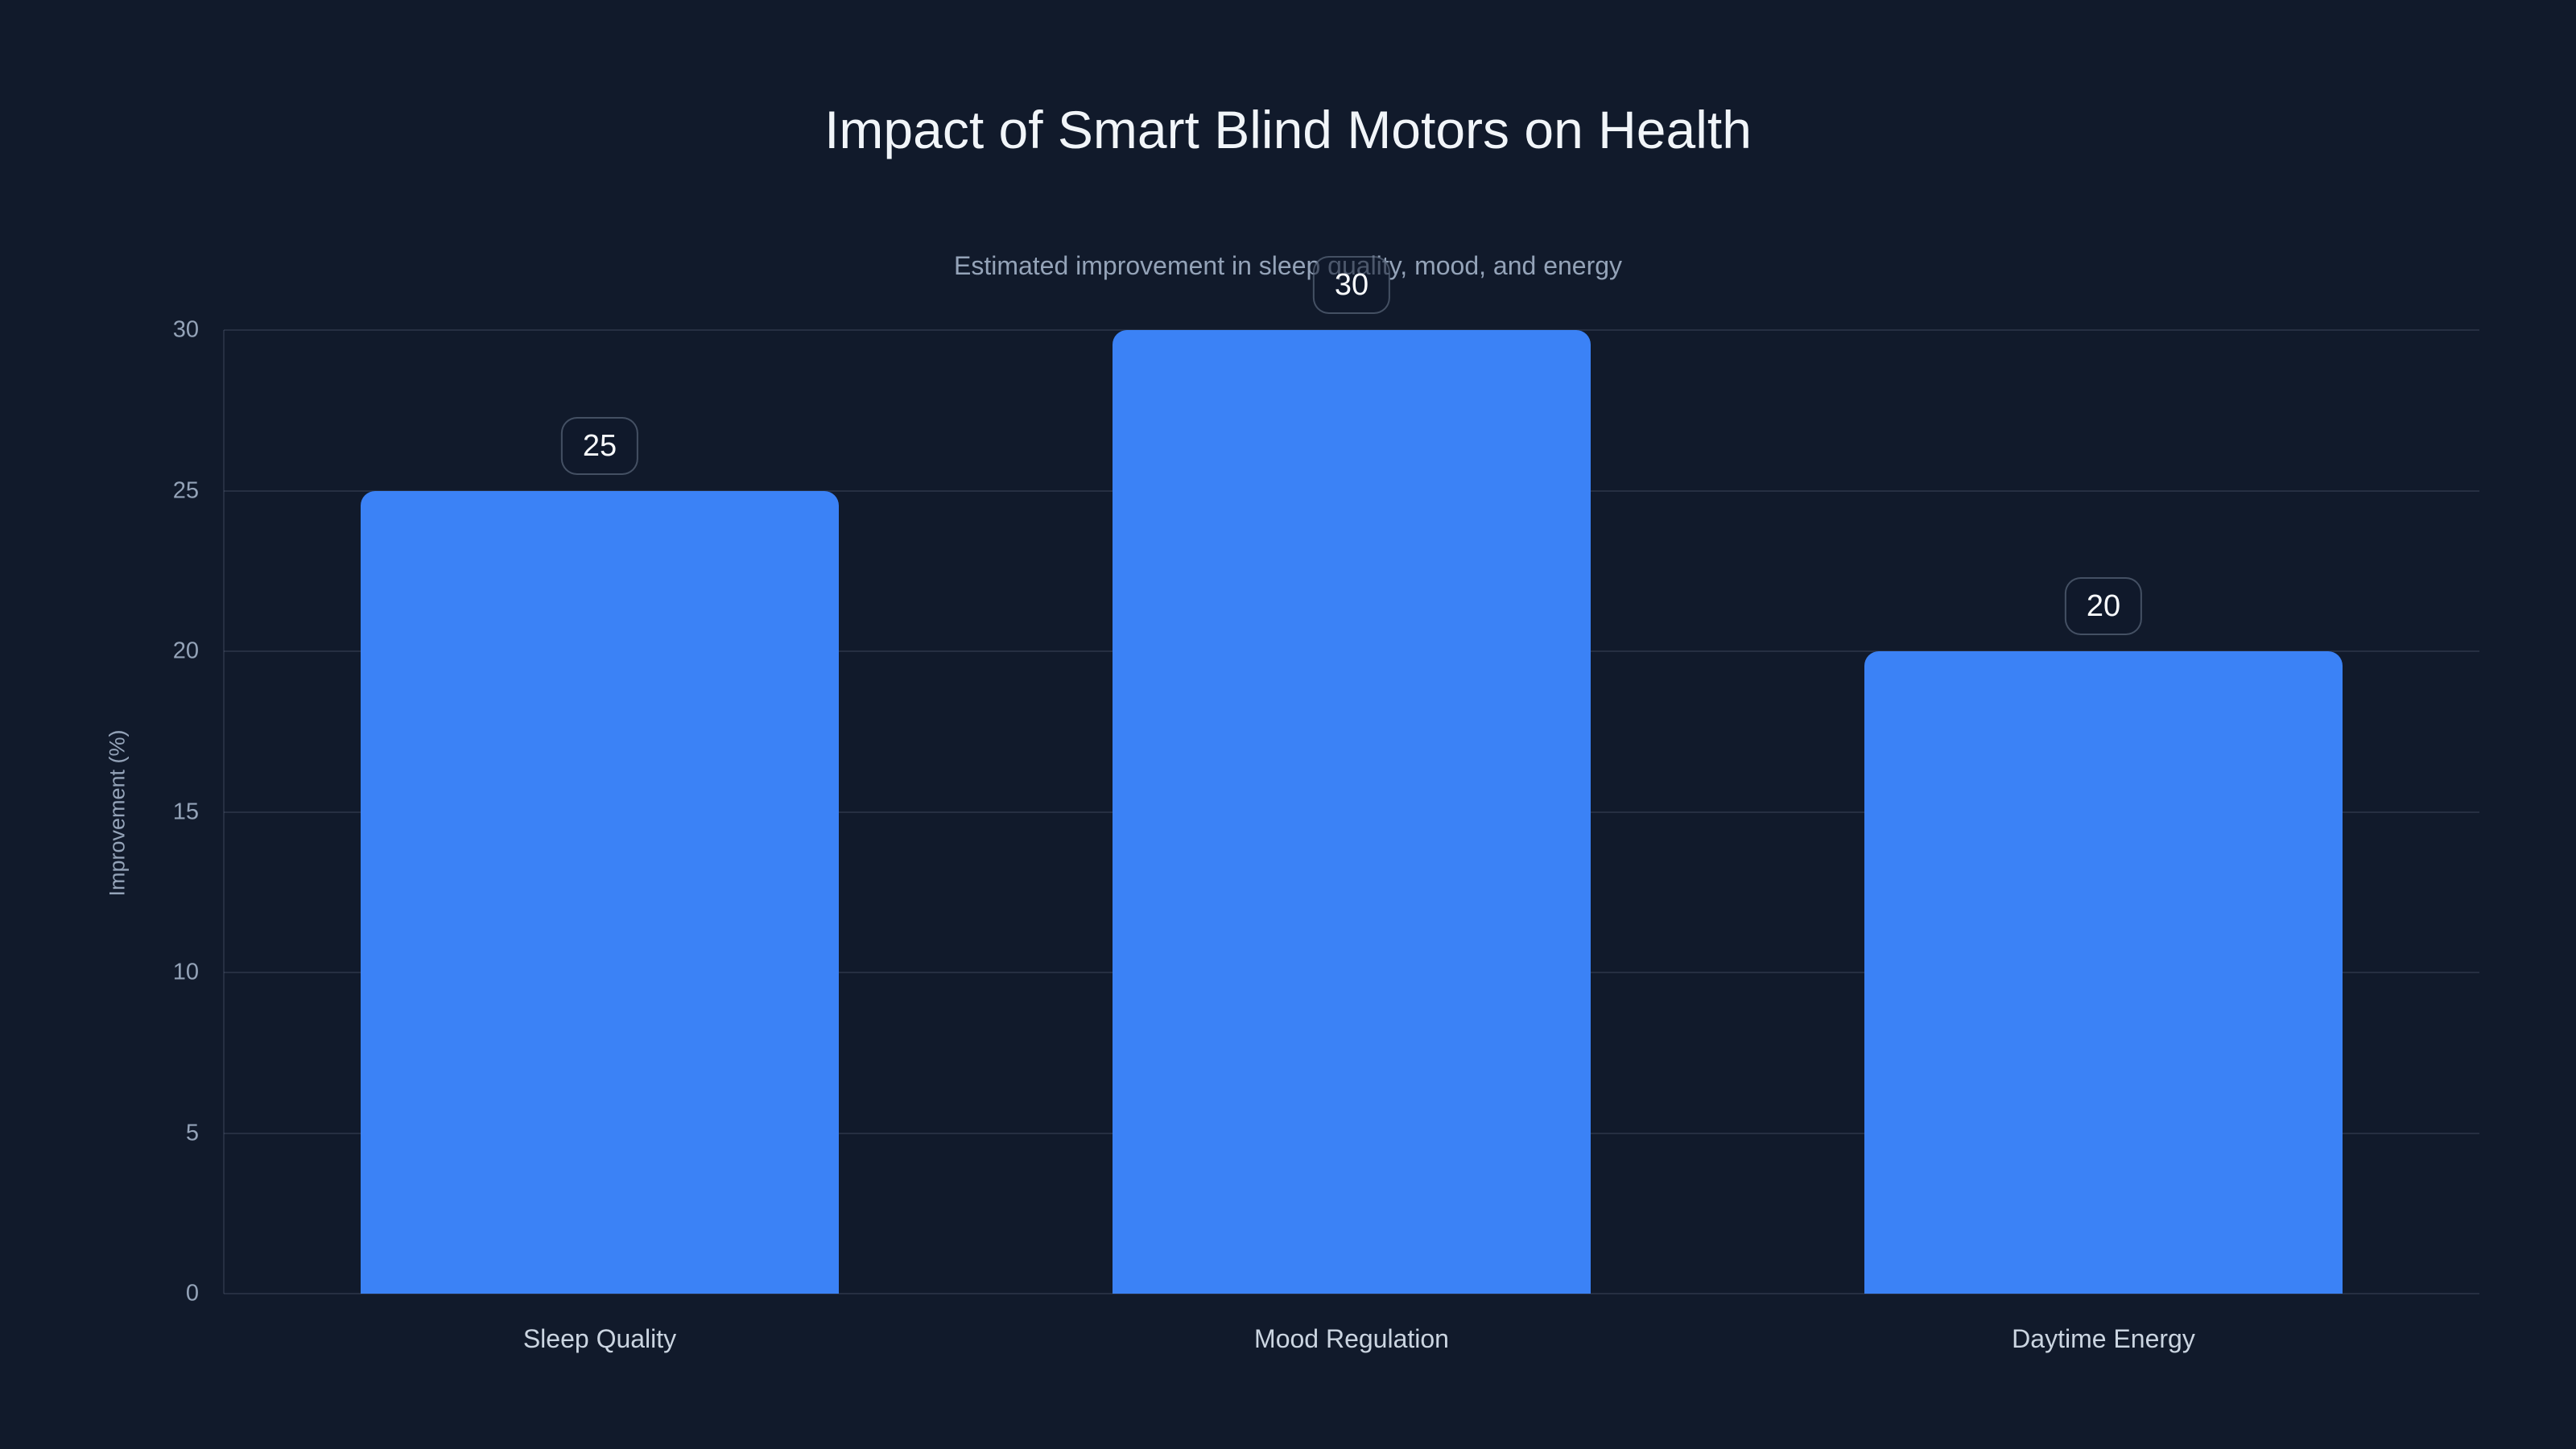  Describe the element at coordinates (1288, 129) in the screenshot. I see `chart-title: Impact of Smart Blind Motors on Health` at that location.